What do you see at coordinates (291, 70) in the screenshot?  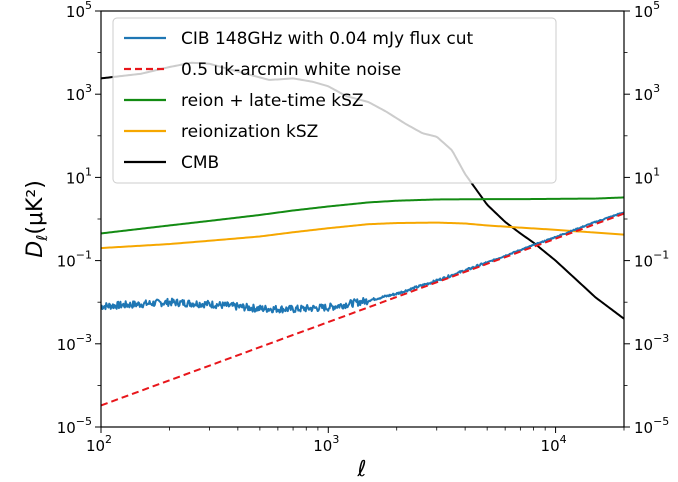 I see `legend-label-0-5-uk-arcmin-white-noise: 0.5 uk-arcmin white noise` at bounding box center [291, 70].